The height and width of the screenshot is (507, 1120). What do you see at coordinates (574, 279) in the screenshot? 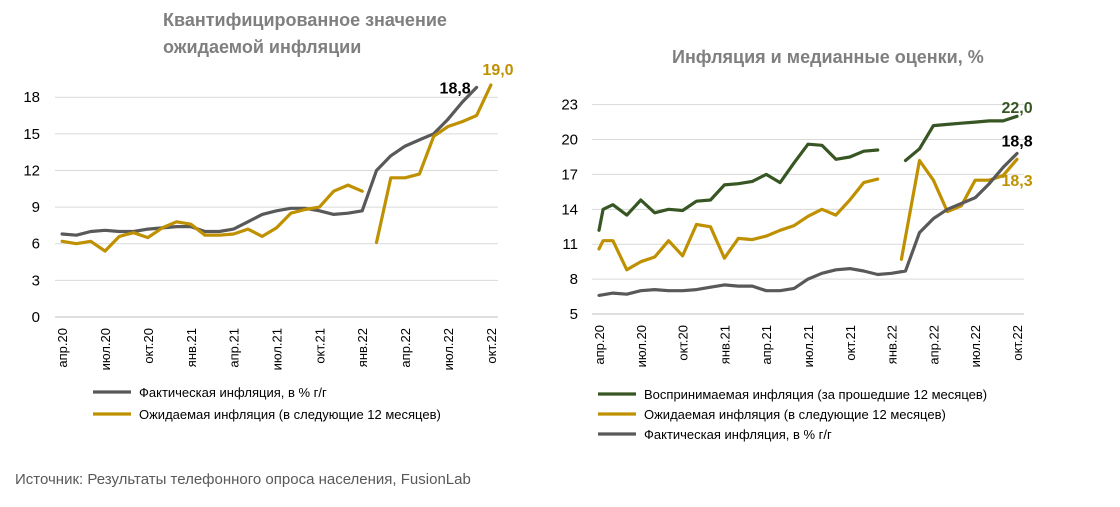
I see `y-tick-label: 8` at bounding box center [574, 279].